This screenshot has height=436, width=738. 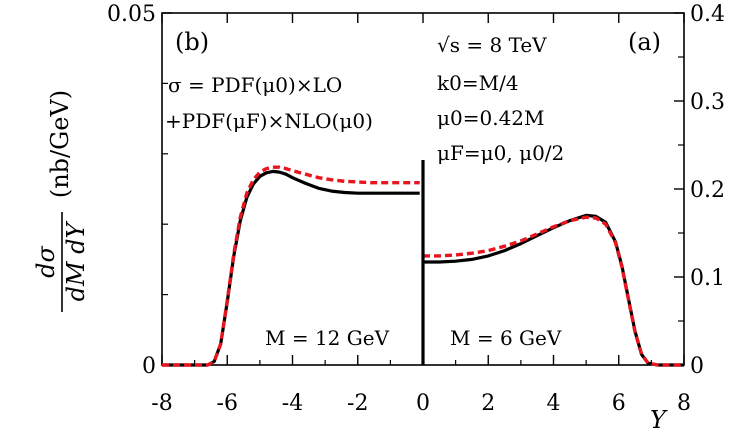 I want to click on right-y-tick-label: 0.2, so click(x=707, y=190).